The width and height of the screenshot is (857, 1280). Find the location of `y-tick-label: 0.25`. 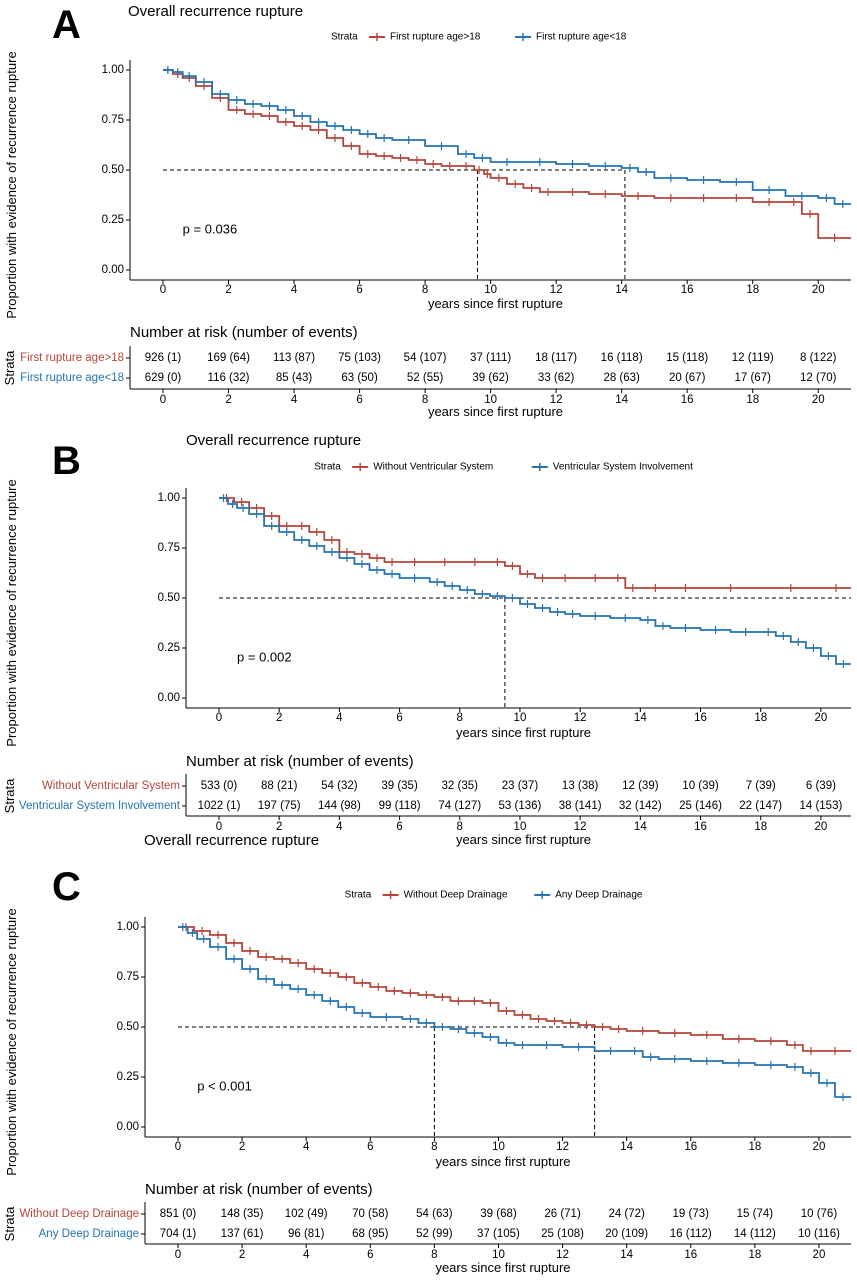

y-tick-label: 0.25 is located at coordinates (113, 220).